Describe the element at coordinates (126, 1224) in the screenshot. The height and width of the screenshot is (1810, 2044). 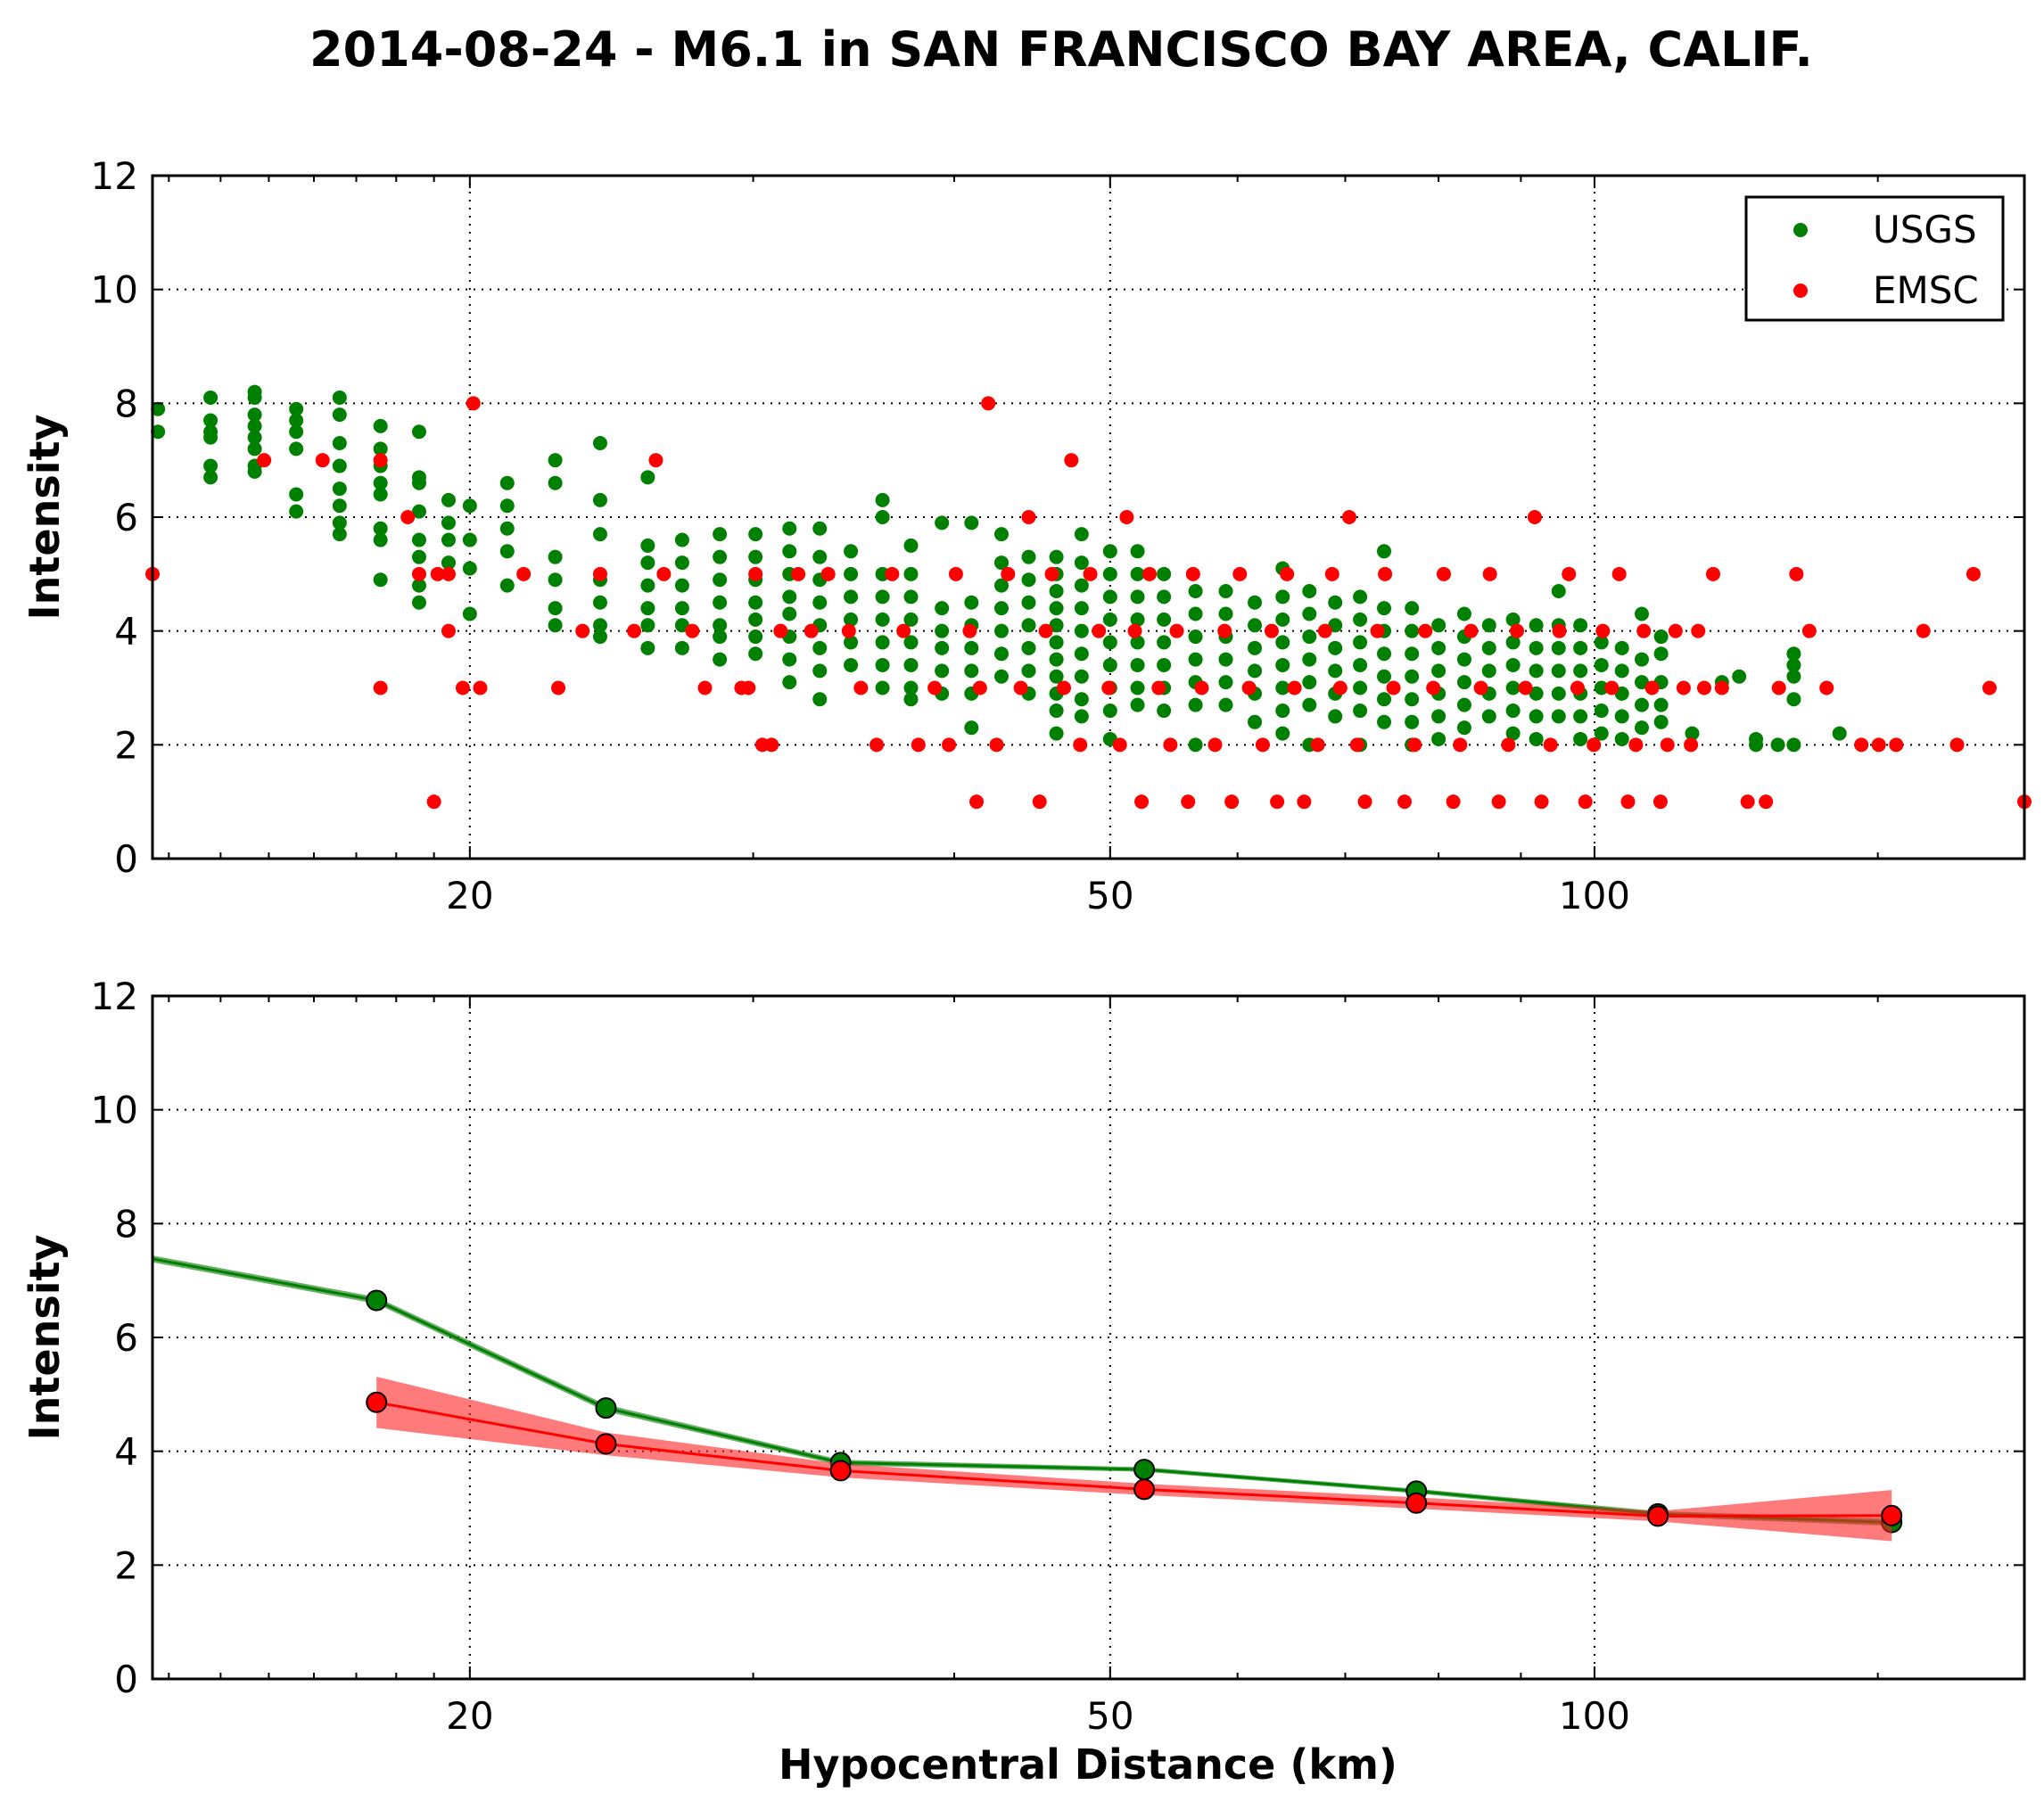
I see `y-tick-label: 8` at that location.